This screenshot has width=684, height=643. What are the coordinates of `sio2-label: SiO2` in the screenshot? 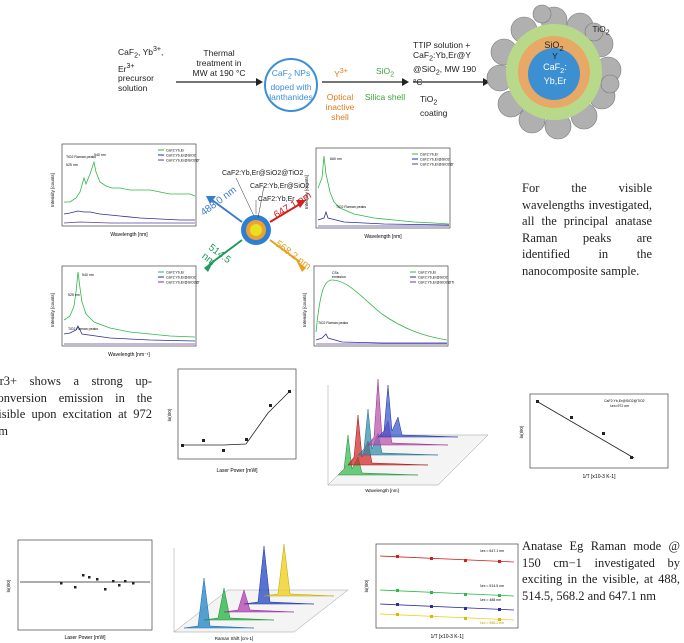 It's located at (385, 72).